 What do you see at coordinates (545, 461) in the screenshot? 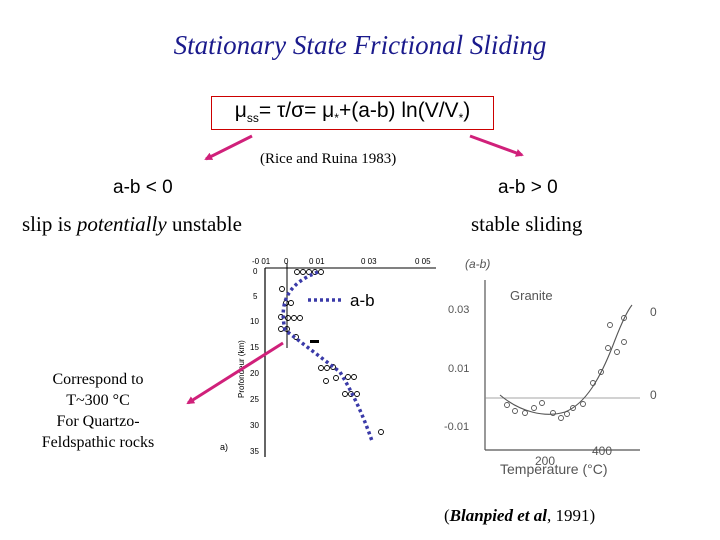
I see `temp-xtick-200: 200` at bounding box center [545, 461].